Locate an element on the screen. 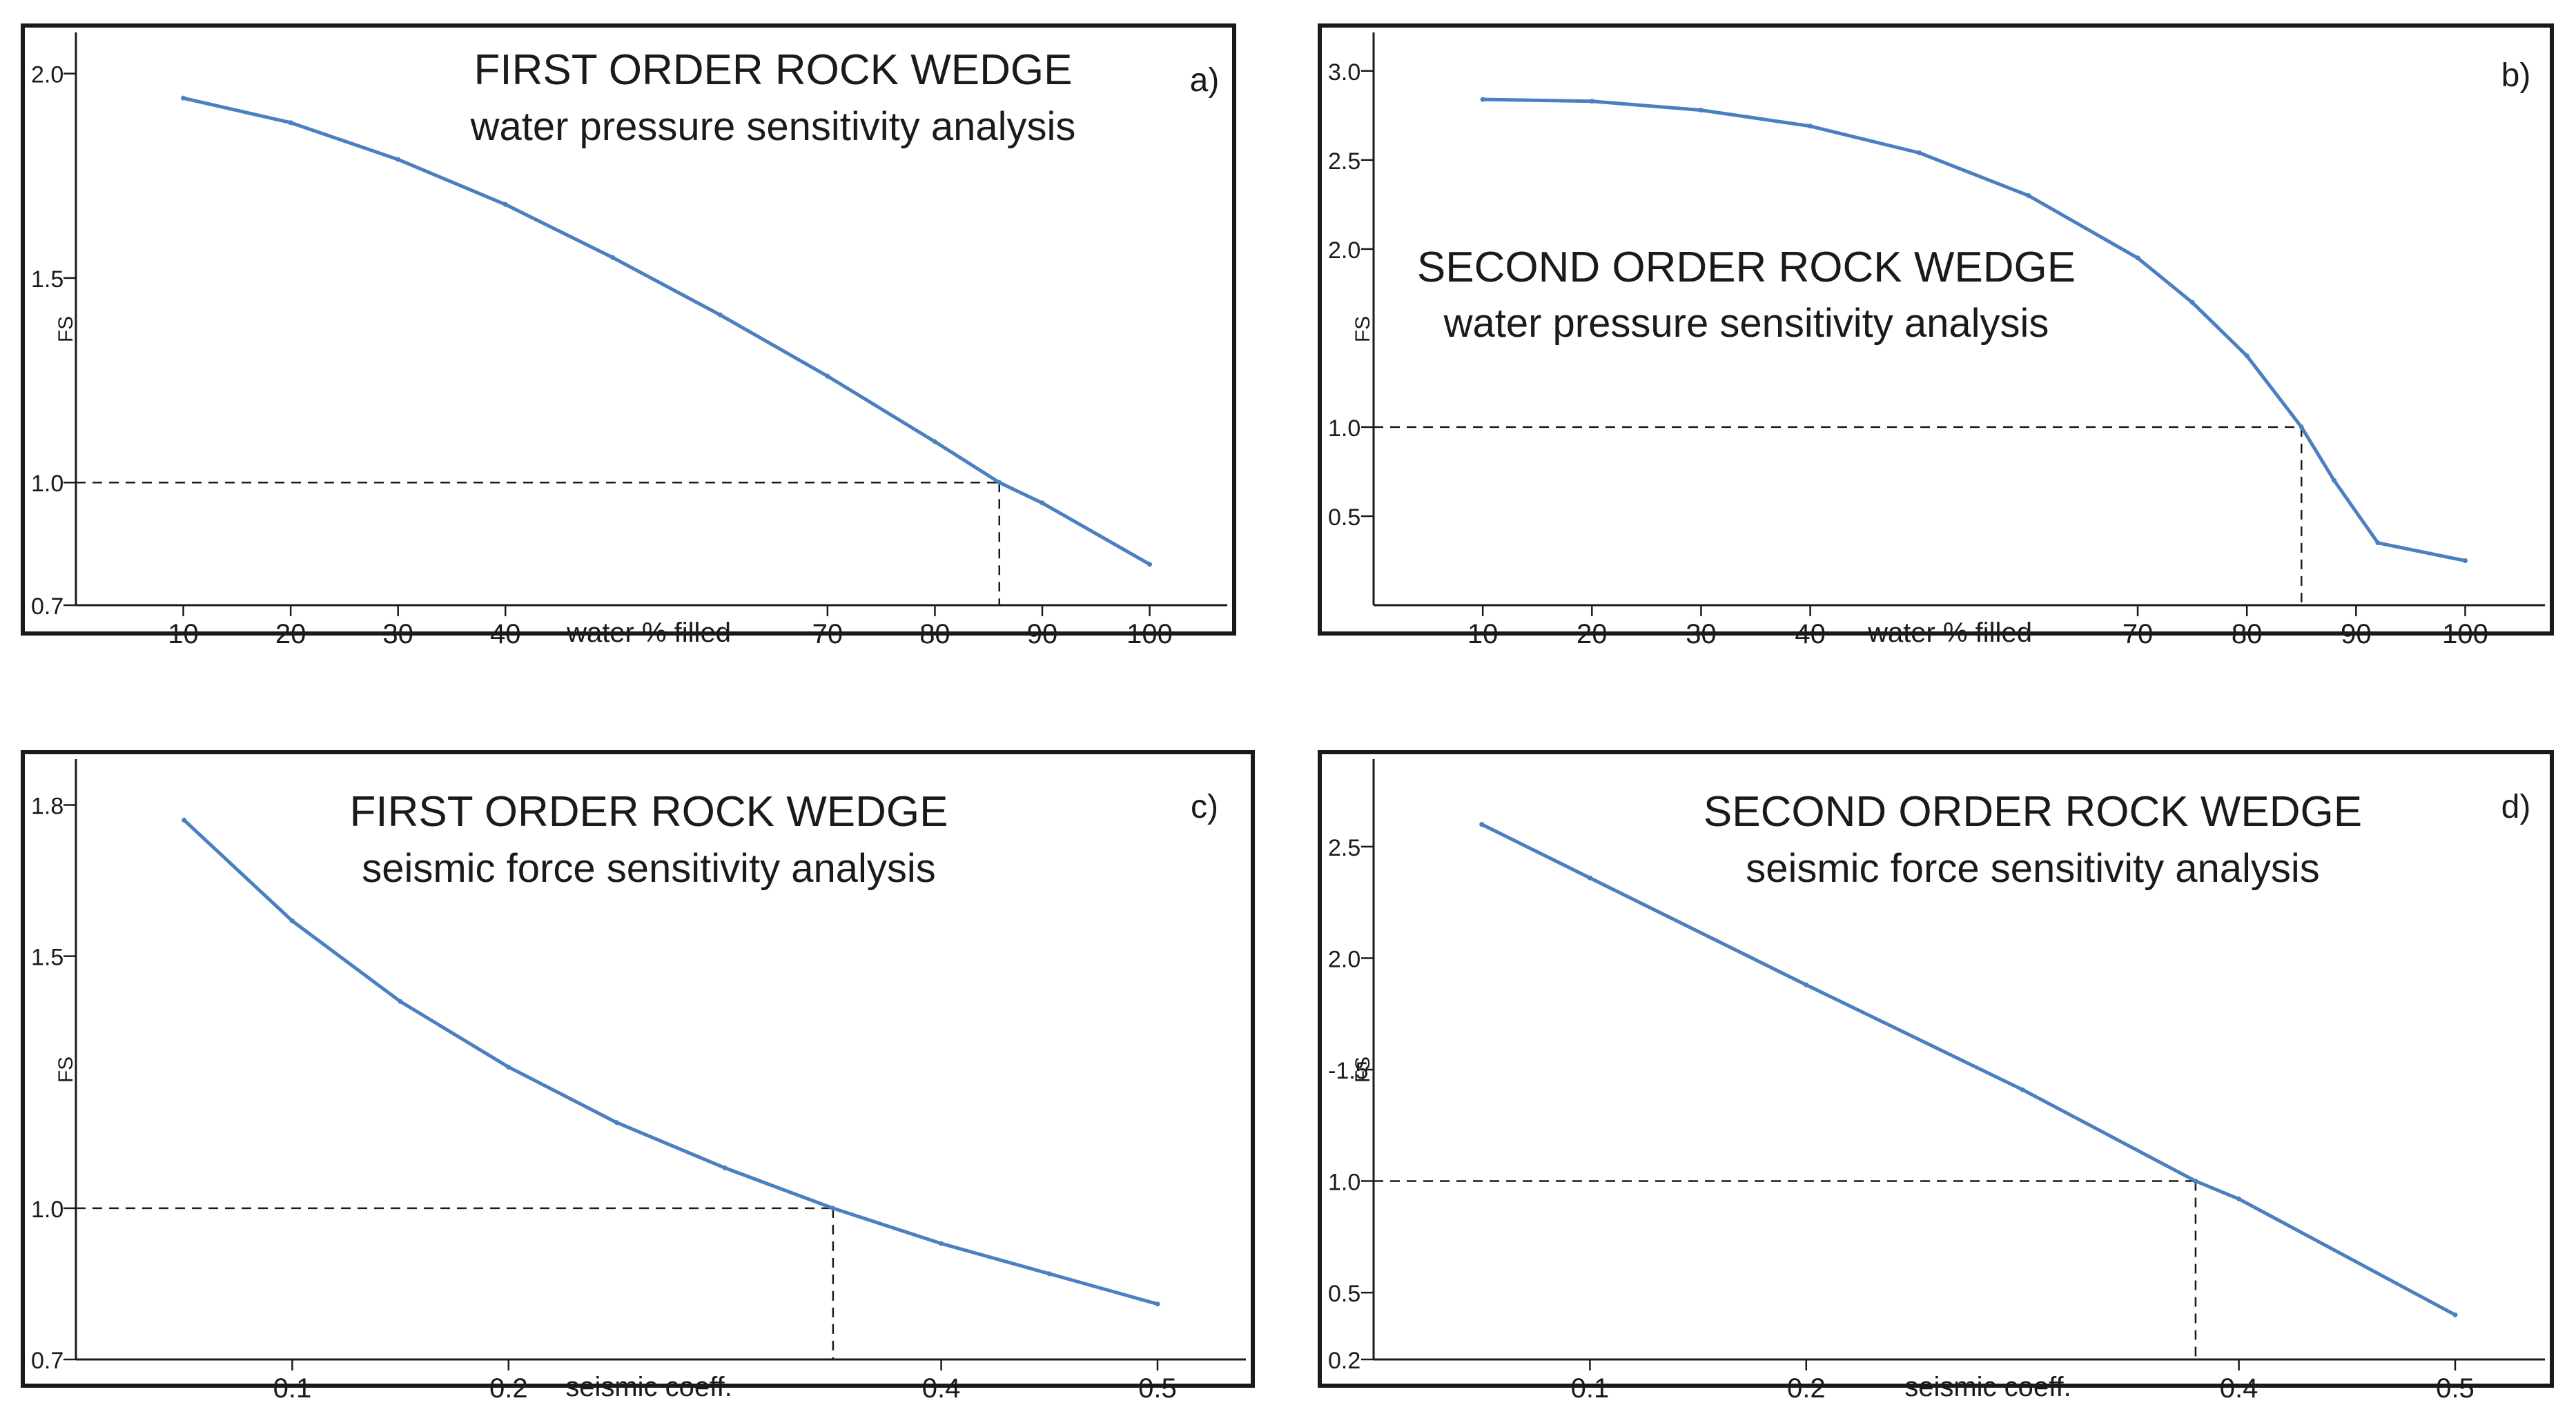  panel-label: c) is located at coordinates (1204, 807).